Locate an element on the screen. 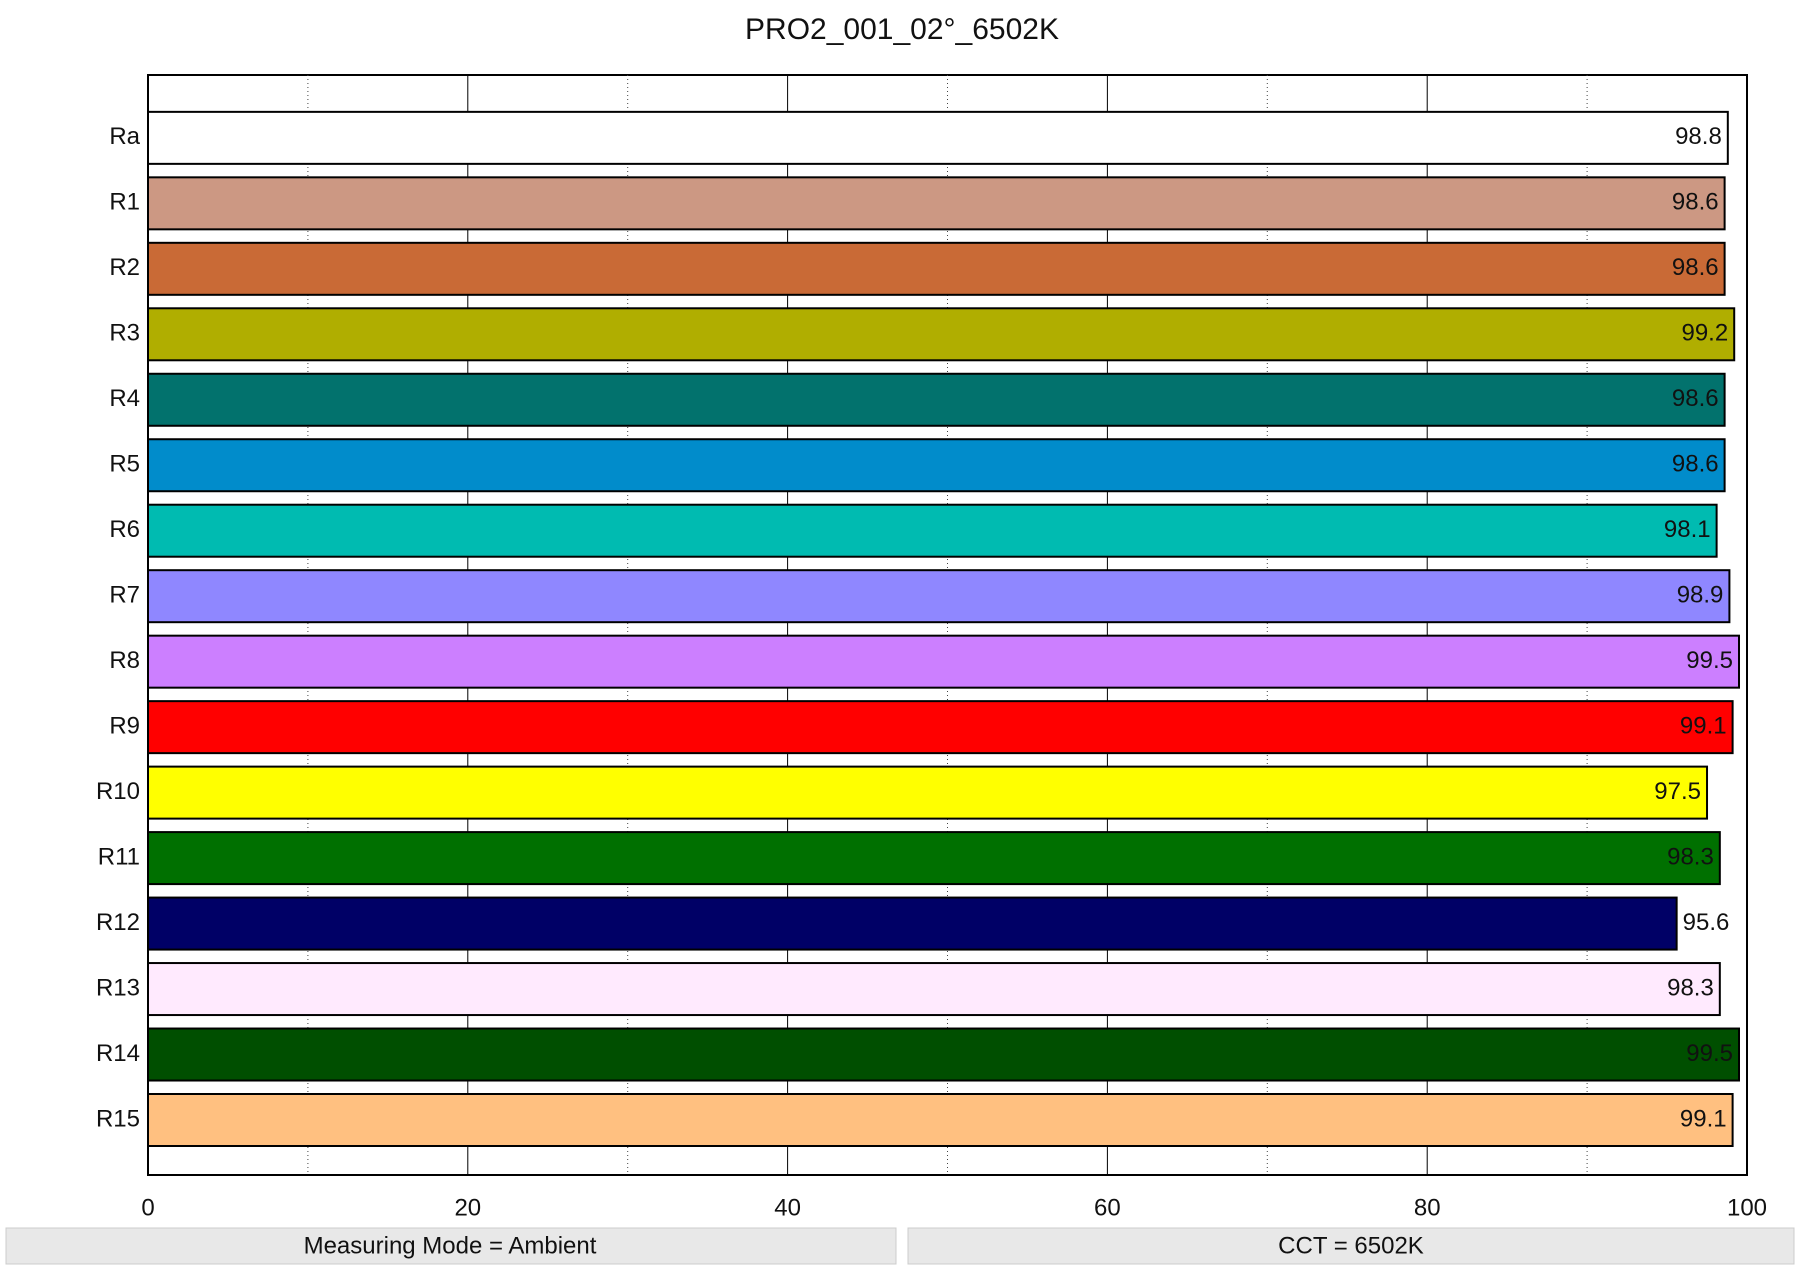  y-tick-label: R5 is located at coordinates (124, 464).